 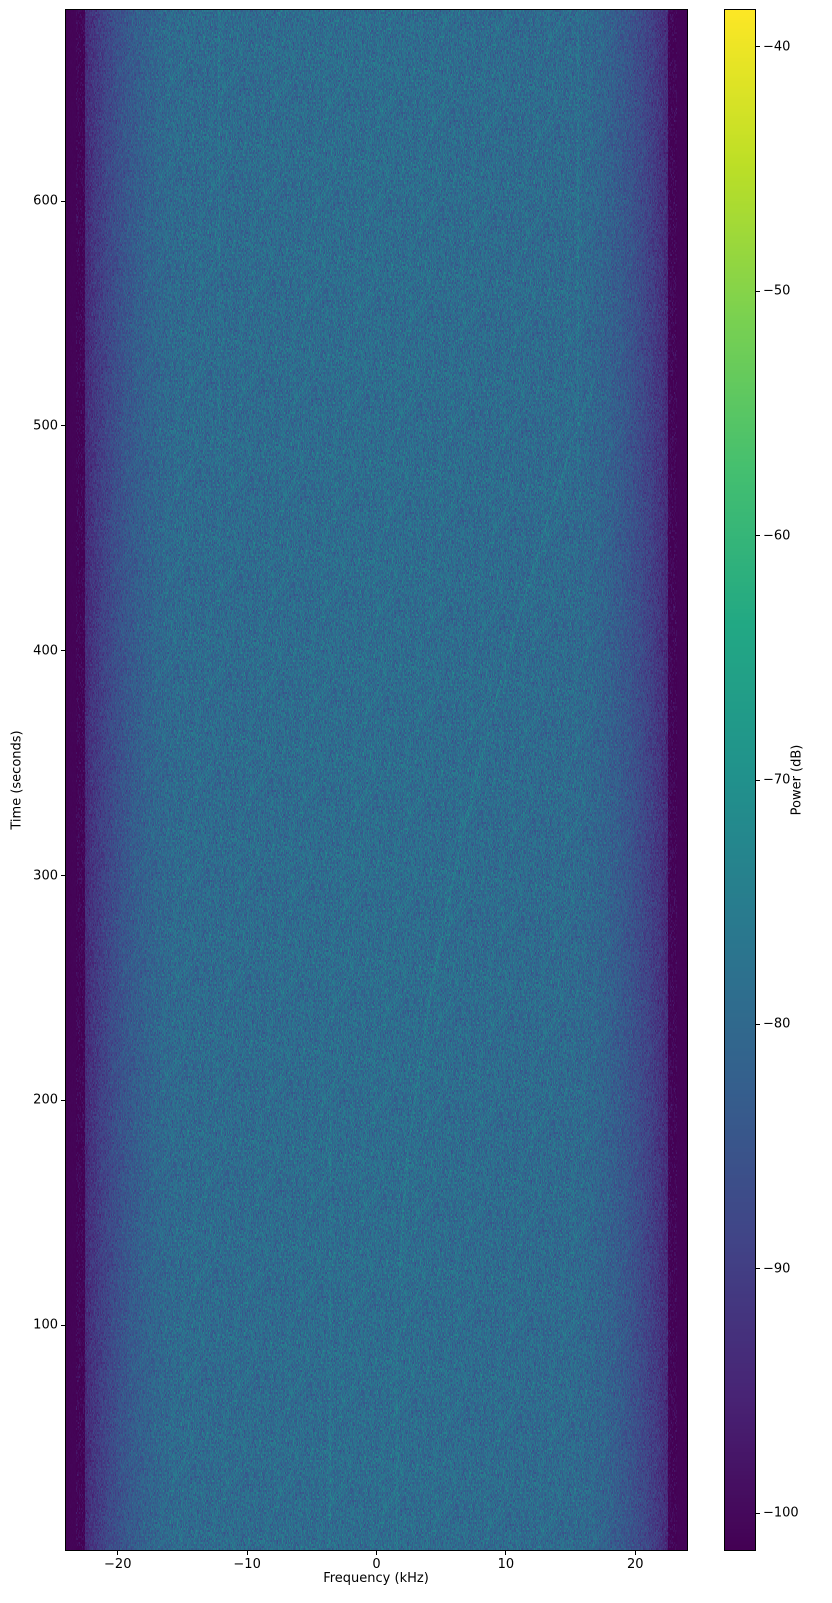 I want to click on x-tick-label: 0, so click(x=376, y=1564).